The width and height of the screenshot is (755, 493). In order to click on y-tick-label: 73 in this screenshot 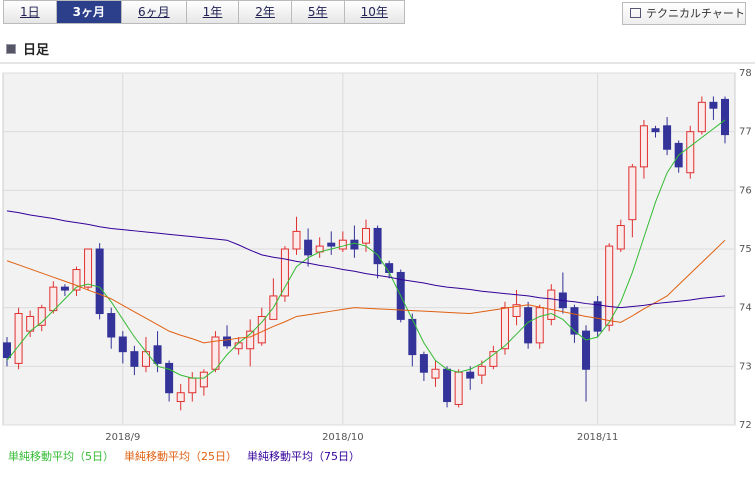, I will do `click(745, 366)`.